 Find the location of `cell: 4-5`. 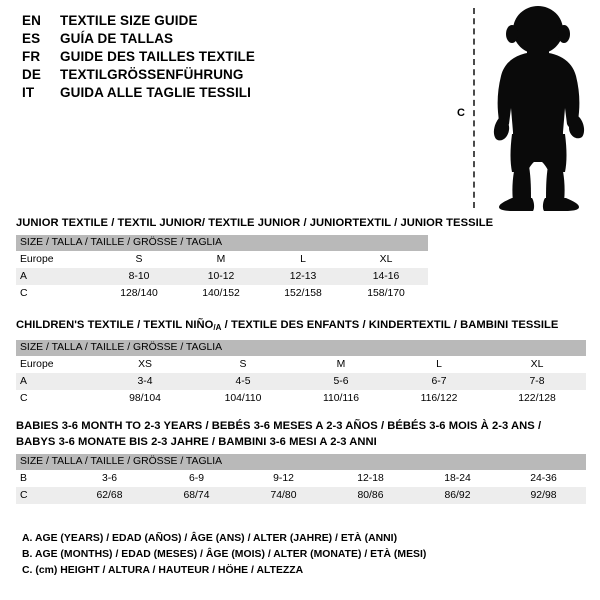

cell: 4-5 is located at coordinates (243, 381).